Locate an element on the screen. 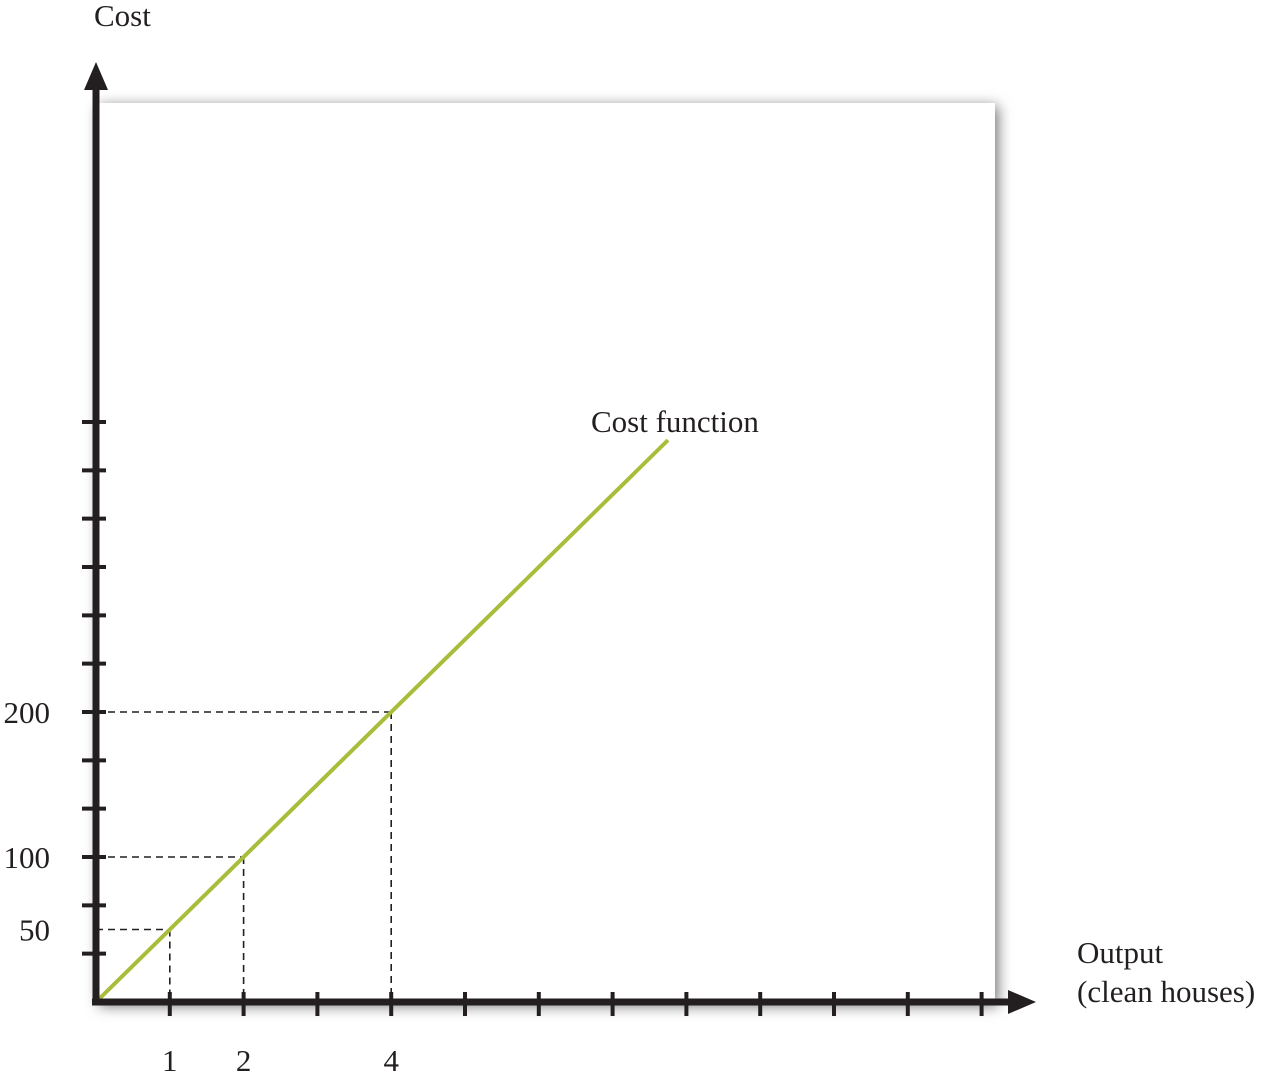  x-tick-label: 2 is located at coordinates (244, 1060).